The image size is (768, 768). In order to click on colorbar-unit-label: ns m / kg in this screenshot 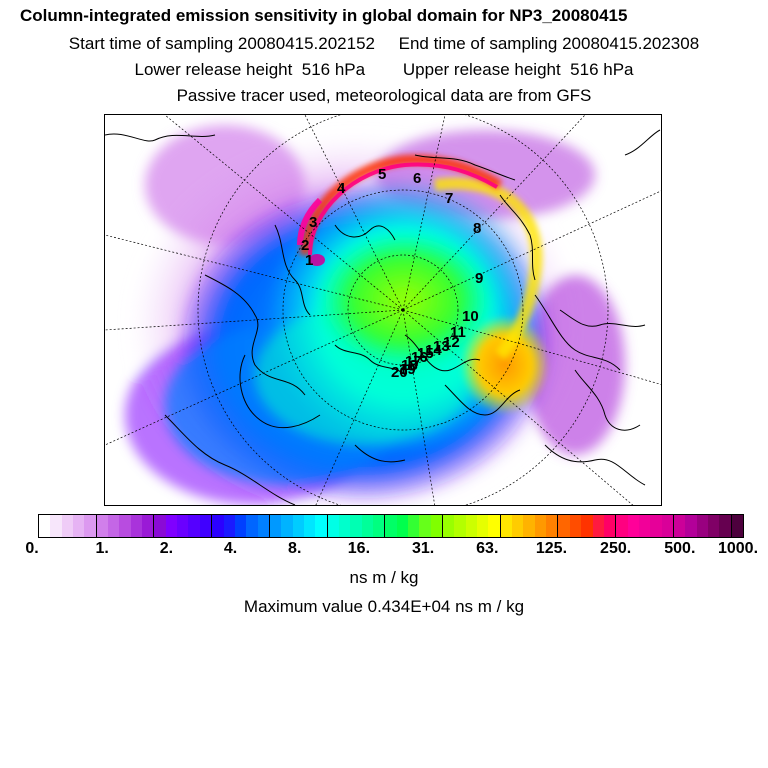, I will do `click(384, 577)`.